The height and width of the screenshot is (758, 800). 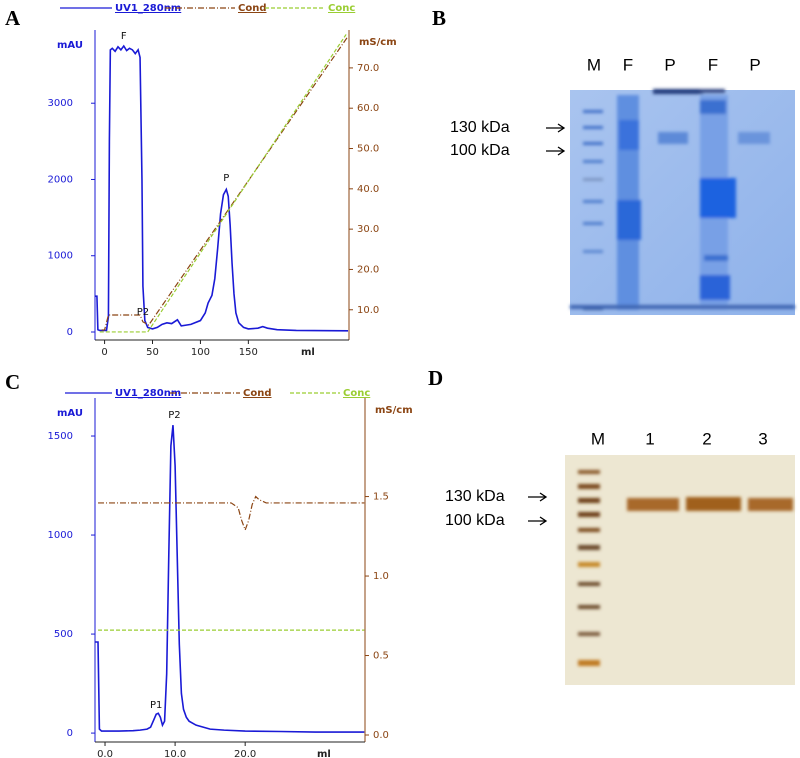 I want to click on annotation: P1, so click(x=156, y=705).